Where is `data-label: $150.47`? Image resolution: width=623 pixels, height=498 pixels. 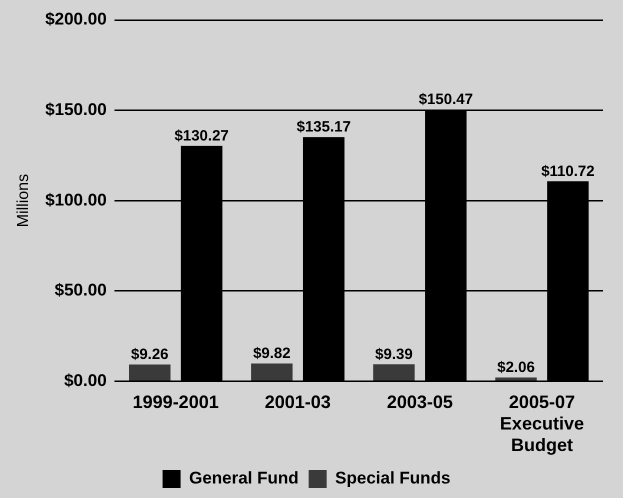
data-label: $150.47 is located at coordinates (445, 99).